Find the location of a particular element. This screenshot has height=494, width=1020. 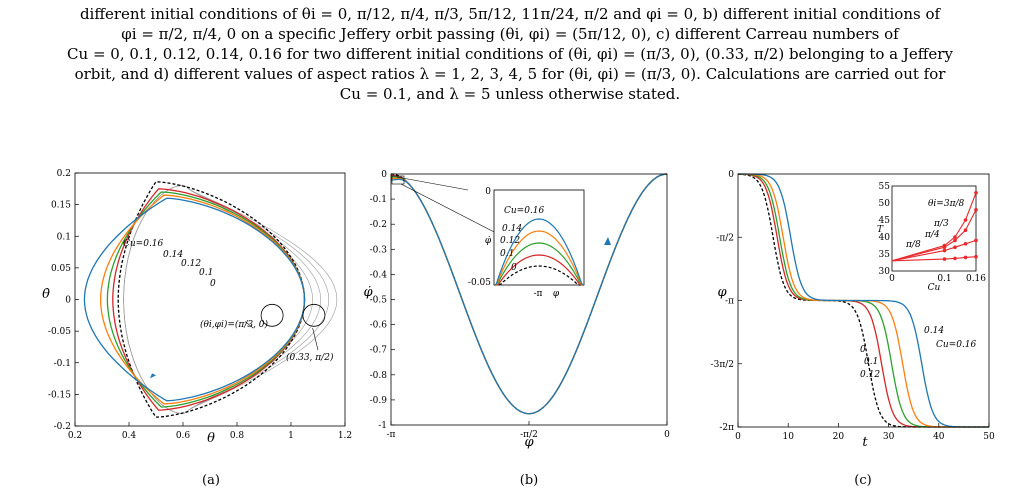

y-tick-label: 0.1 is located at coordinates (64, 237).